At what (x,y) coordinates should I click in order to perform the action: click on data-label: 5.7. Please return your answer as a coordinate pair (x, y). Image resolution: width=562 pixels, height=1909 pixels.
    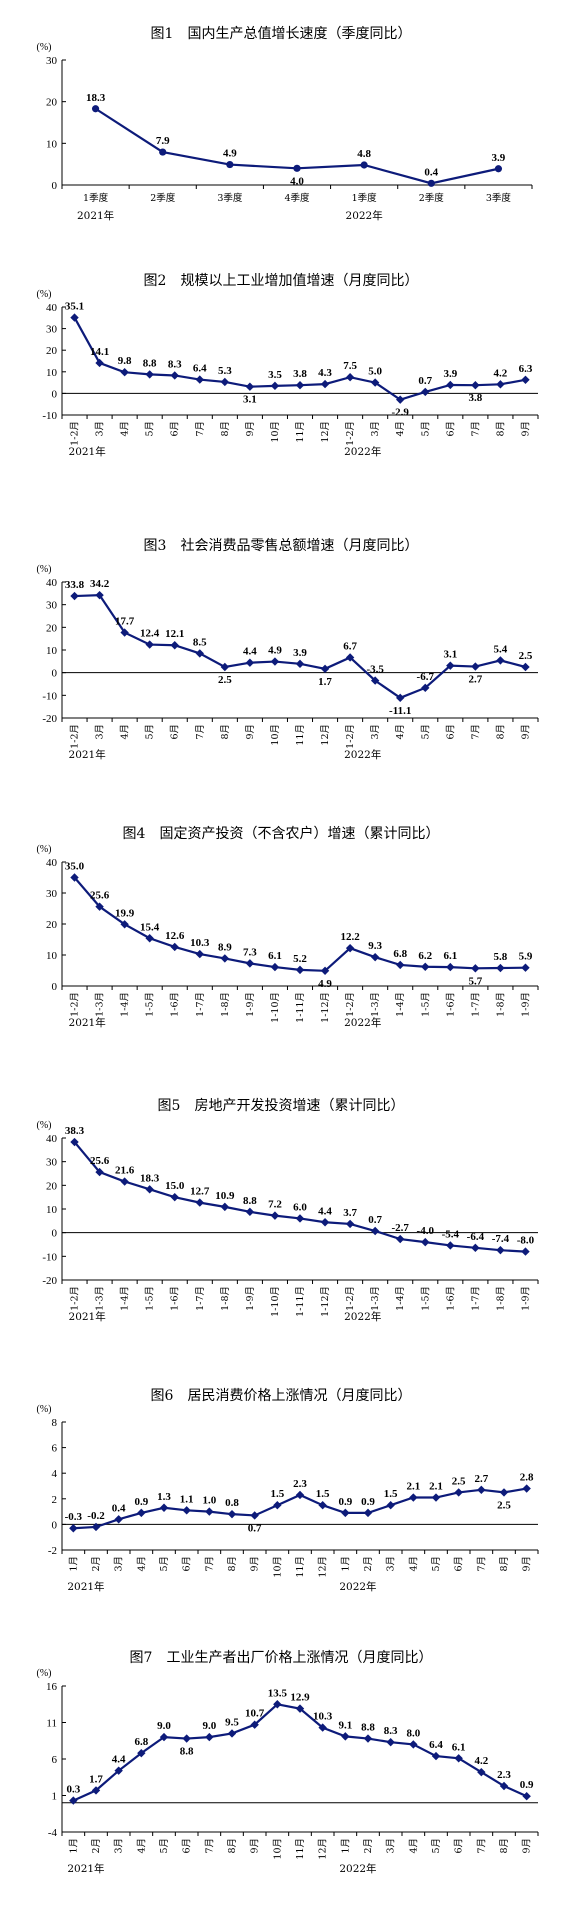
    Looking at the image, I should click on (475, 981).